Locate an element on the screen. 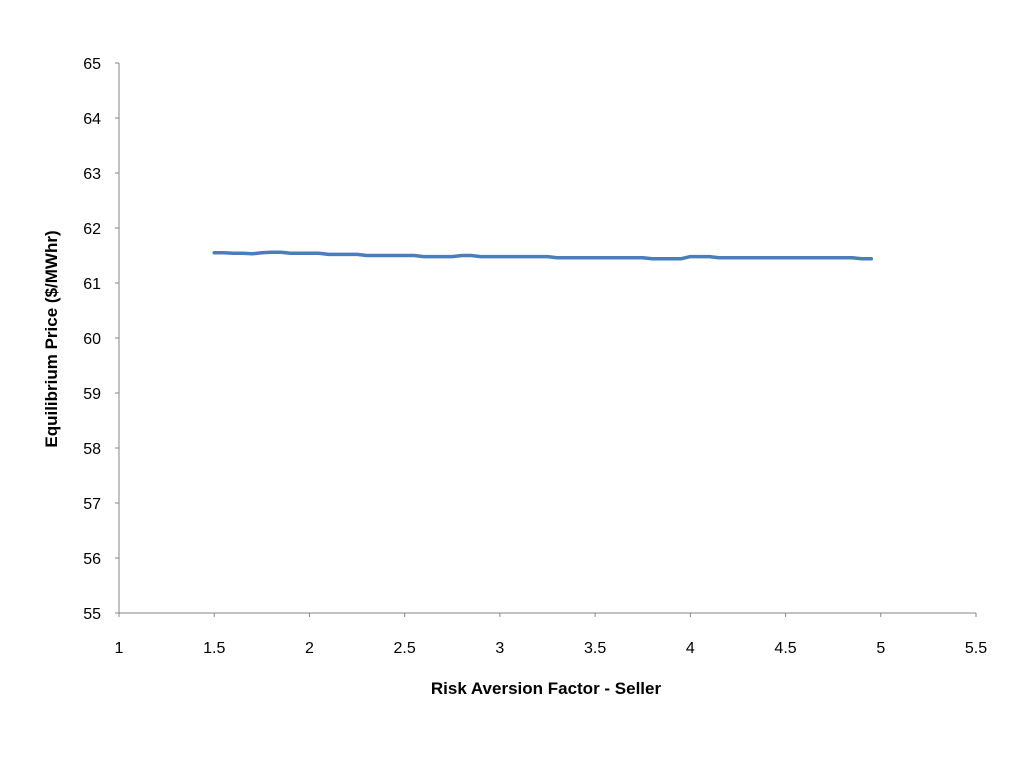 Image resolution: width=1024 pixels, height=773 pixels. y-tick-label: 55 is located at coordinates (92, 614).